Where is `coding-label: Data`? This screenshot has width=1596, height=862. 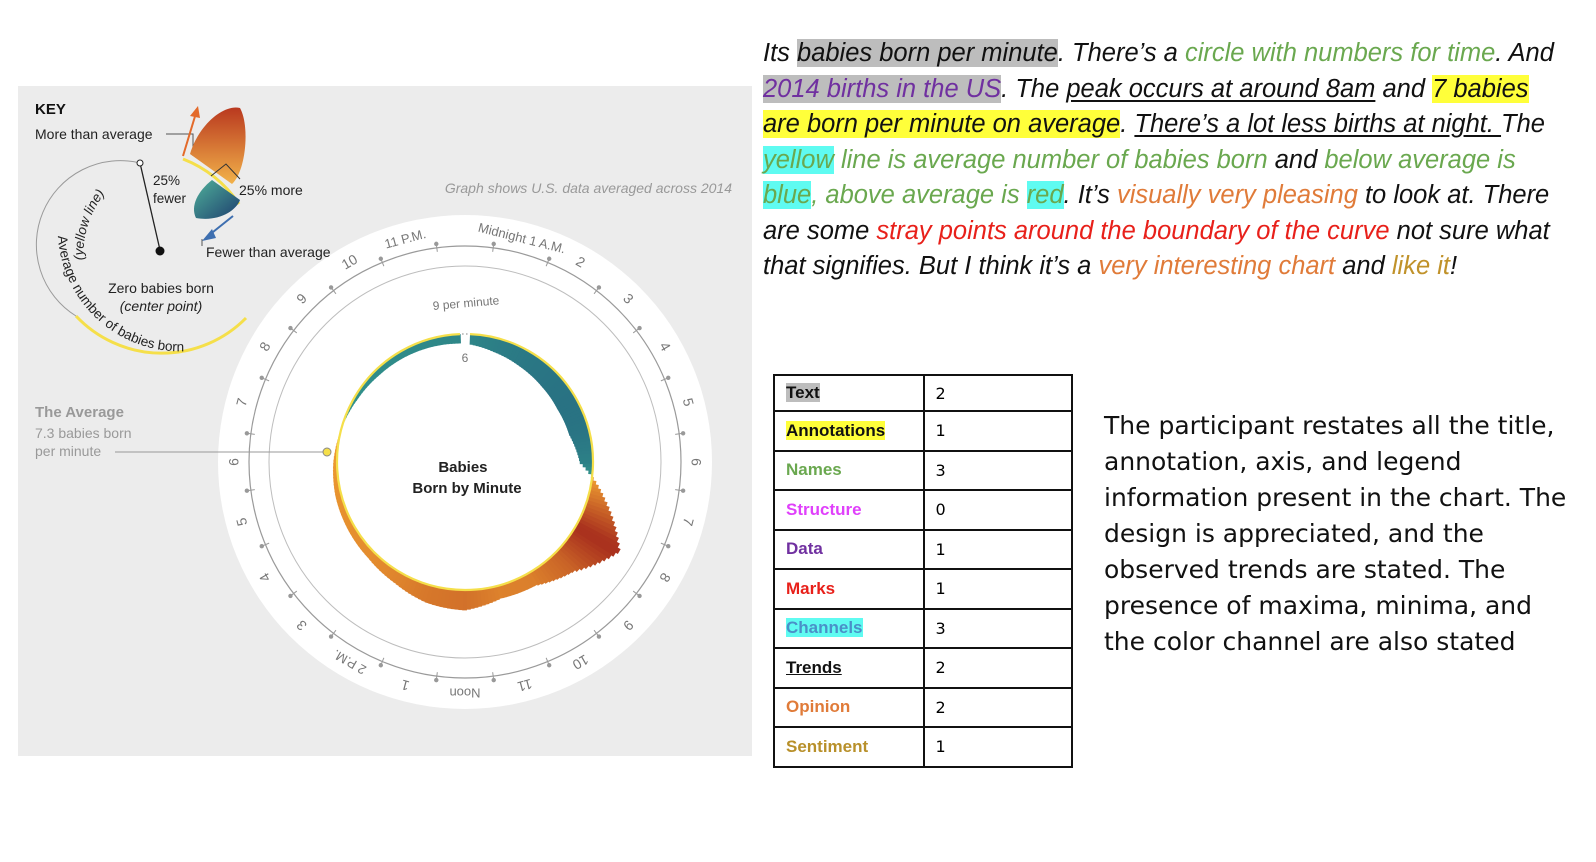 coding-label: Data is located at coordinates (849, 549).